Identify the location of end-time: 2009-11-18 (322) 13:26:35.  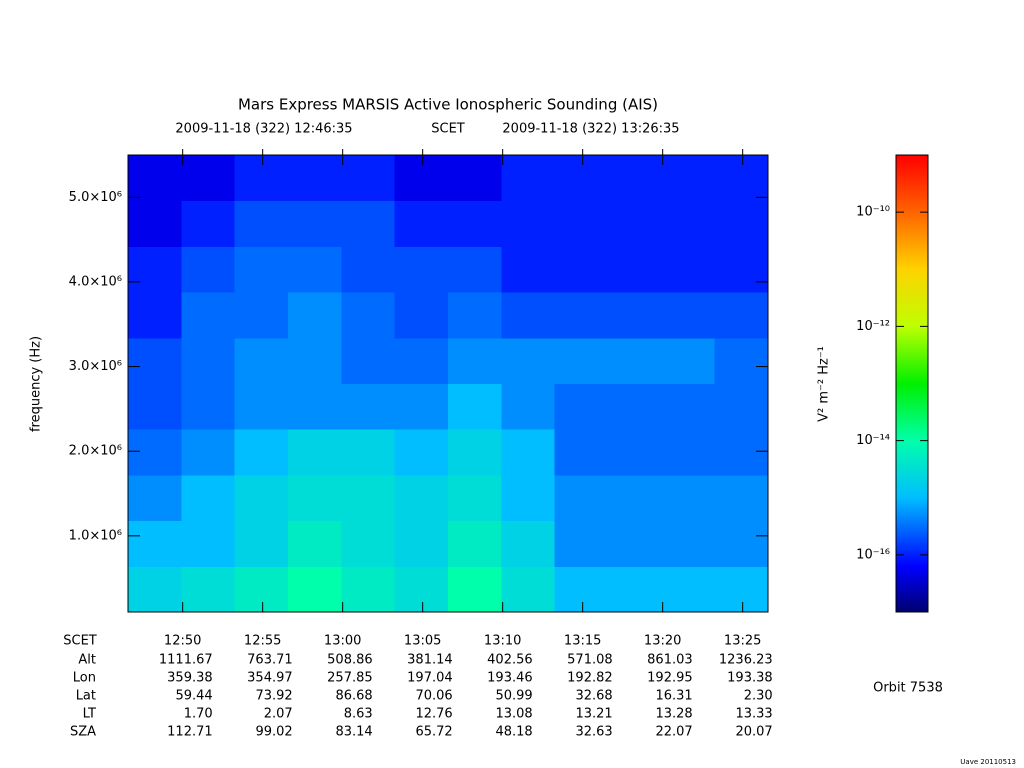
(590, 129).